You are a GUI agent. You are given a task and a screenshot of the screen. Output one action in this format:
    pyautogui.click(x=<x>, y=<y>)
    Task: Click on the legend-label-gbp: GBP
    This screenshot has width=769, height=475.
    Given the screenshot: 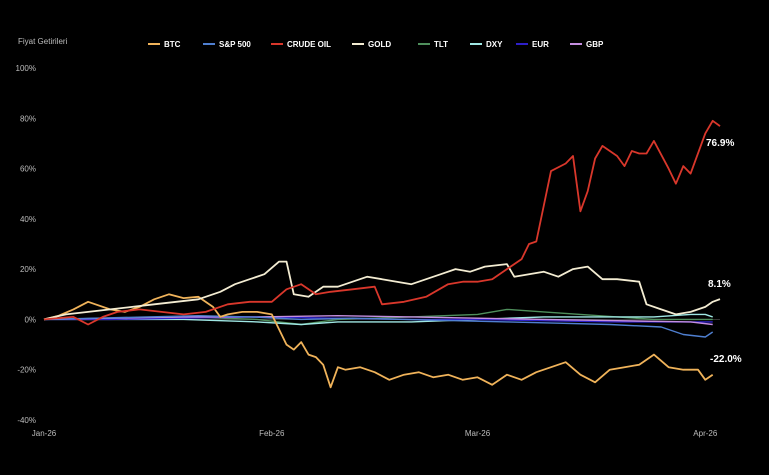 What is the action you would take?
    pyautogui.click(x=595, y=44)
    